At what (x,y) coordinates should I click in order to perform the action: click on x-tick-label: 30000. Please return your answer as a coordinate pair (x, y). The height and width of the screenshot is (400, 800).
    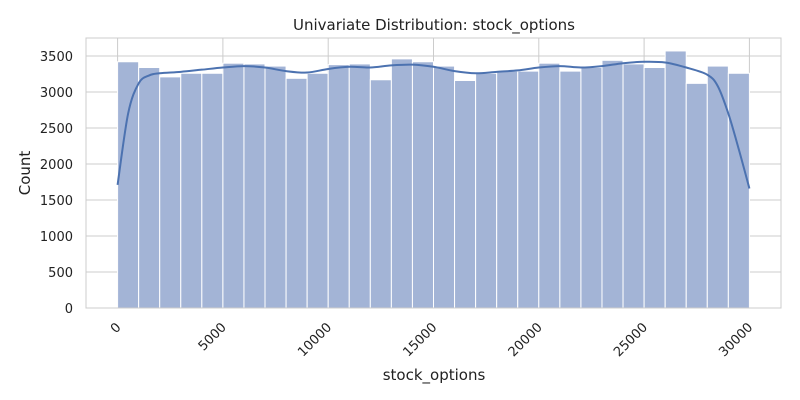
    Looking at the image, I should click on (736, 340).